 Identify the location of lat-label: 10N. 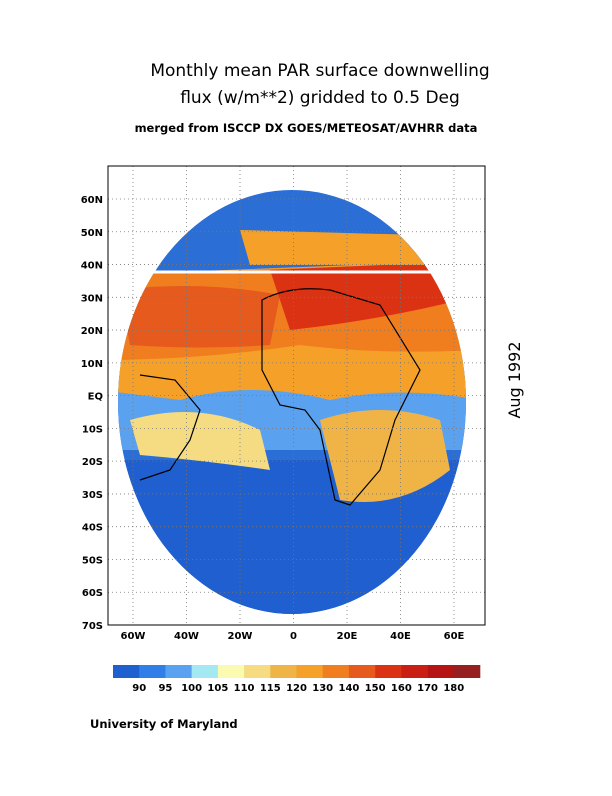
(92, 364).